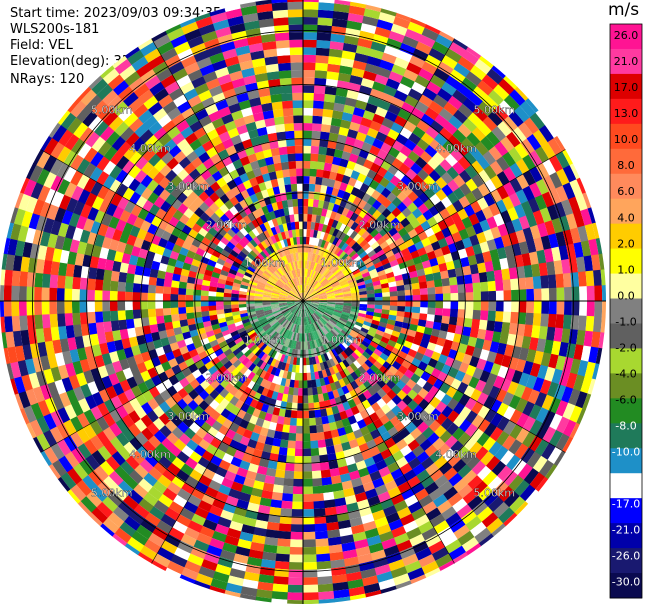 The height and width of the screenshot is (607, 647). Describe the element at coordinates (626, 582) in the screenshot. I see `colorbar-tick-label: -30.0` at that location.